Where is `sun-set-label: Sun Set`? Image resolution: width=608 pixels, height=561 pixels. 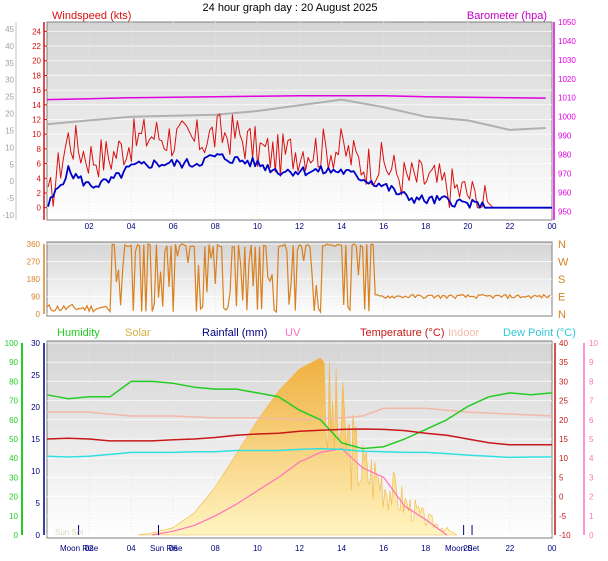 sun-set-label: Sun Set is located at coordinates (69, 532).